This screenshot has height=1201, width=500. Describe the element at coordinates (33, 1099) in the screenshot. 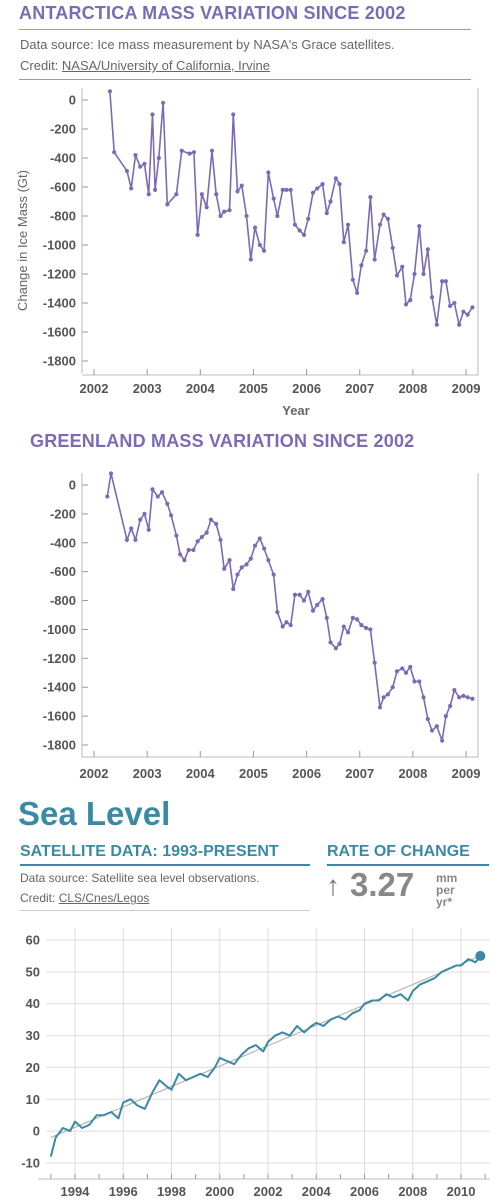

I see `y-tick-label: 10` at that location.